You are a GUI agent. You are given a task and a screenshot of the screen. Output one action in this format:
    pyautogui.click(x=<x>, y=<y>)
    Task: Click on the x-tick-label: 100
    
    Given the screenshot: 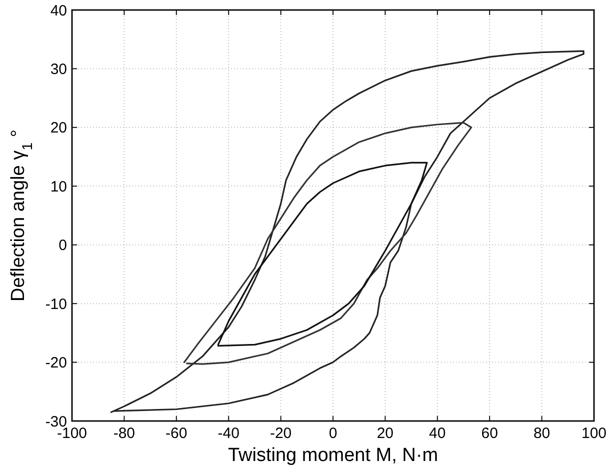 What is the action you would take?
    pyautogui.click(x=594, y=433)
    